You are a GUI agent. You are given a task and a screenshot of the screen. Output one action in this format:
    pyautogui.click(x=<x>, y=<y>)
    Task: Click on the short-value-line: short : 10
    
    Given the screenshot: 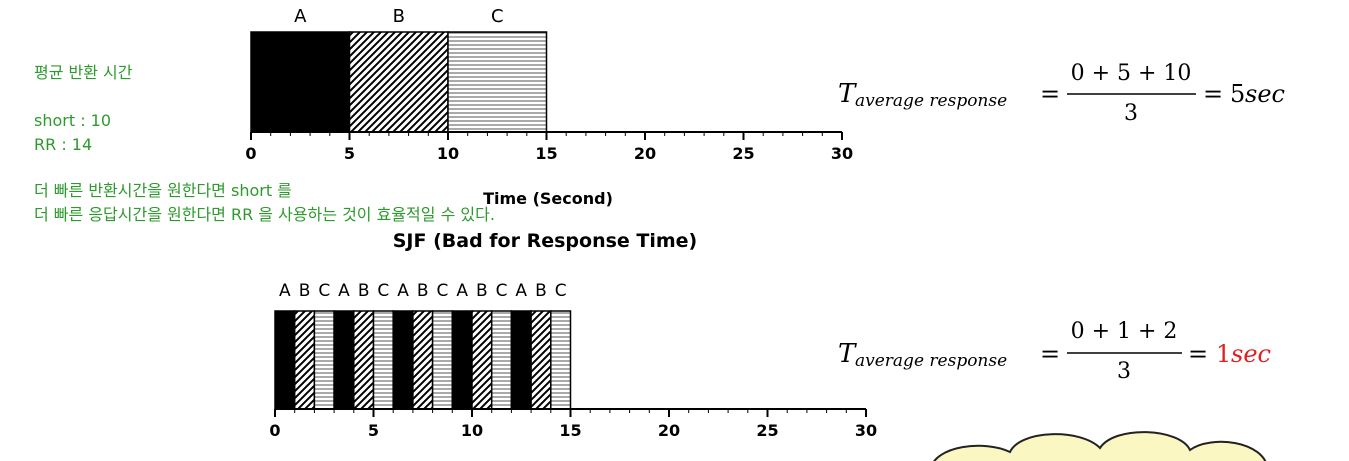 What is the action you would take?
    pyautogui.click(x=73, y=120)
    